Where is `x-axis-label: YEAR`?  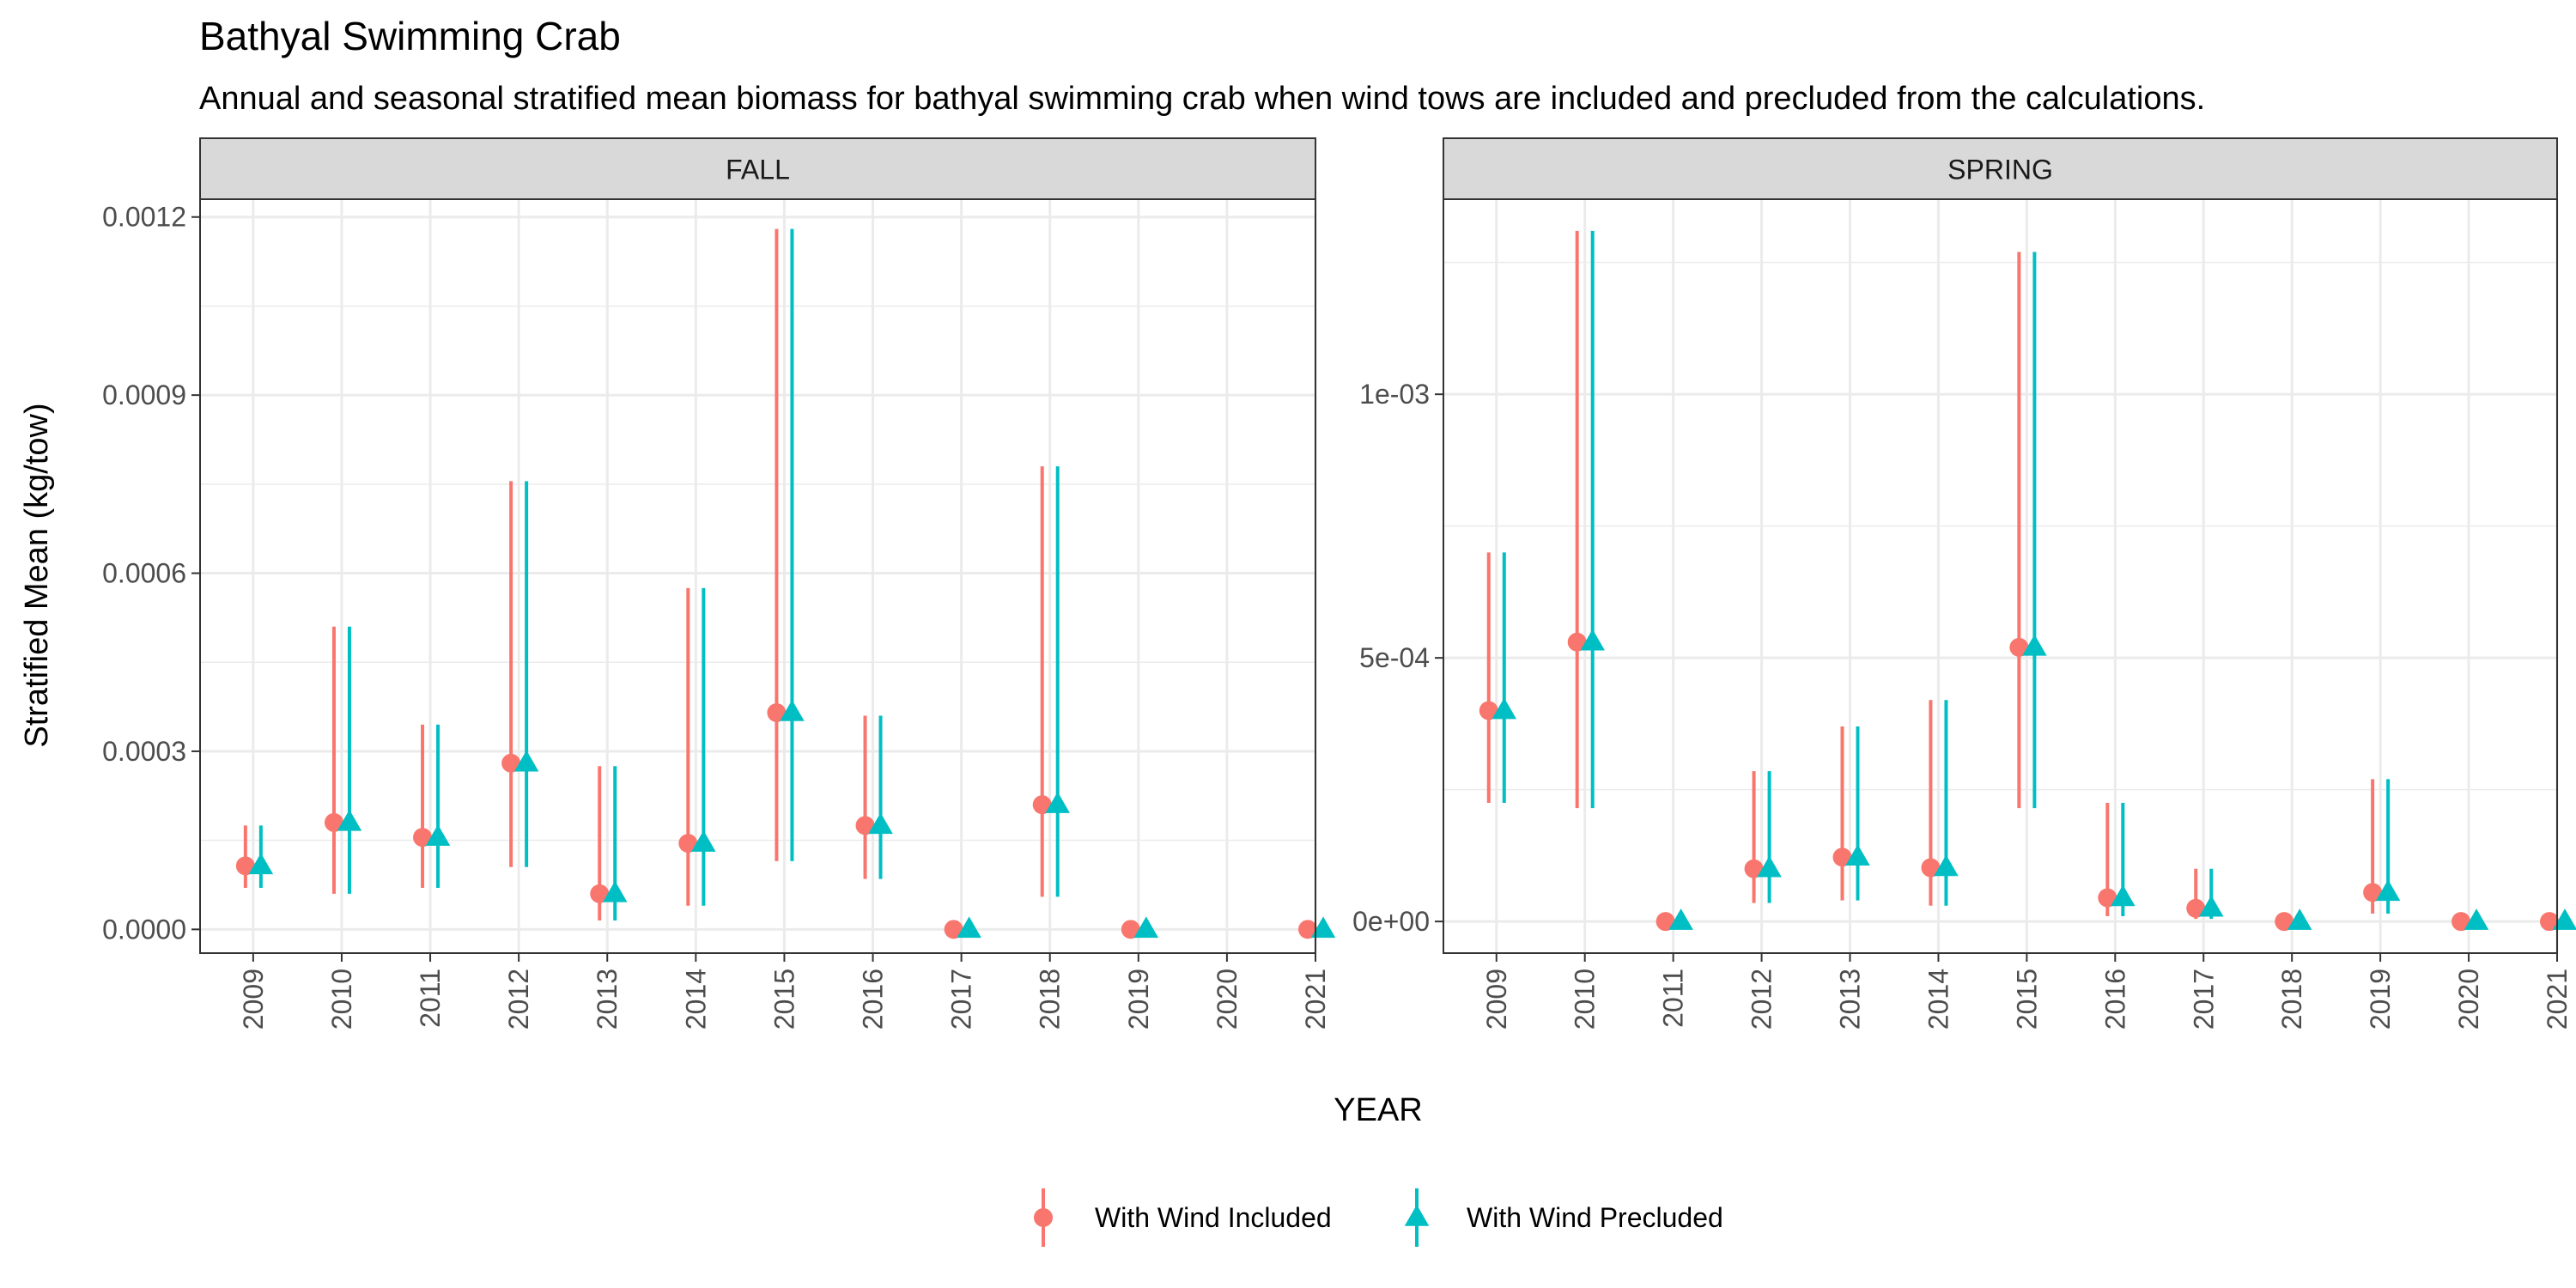
x-axis-label: YEAR is located at coordinates (1378, 1110).